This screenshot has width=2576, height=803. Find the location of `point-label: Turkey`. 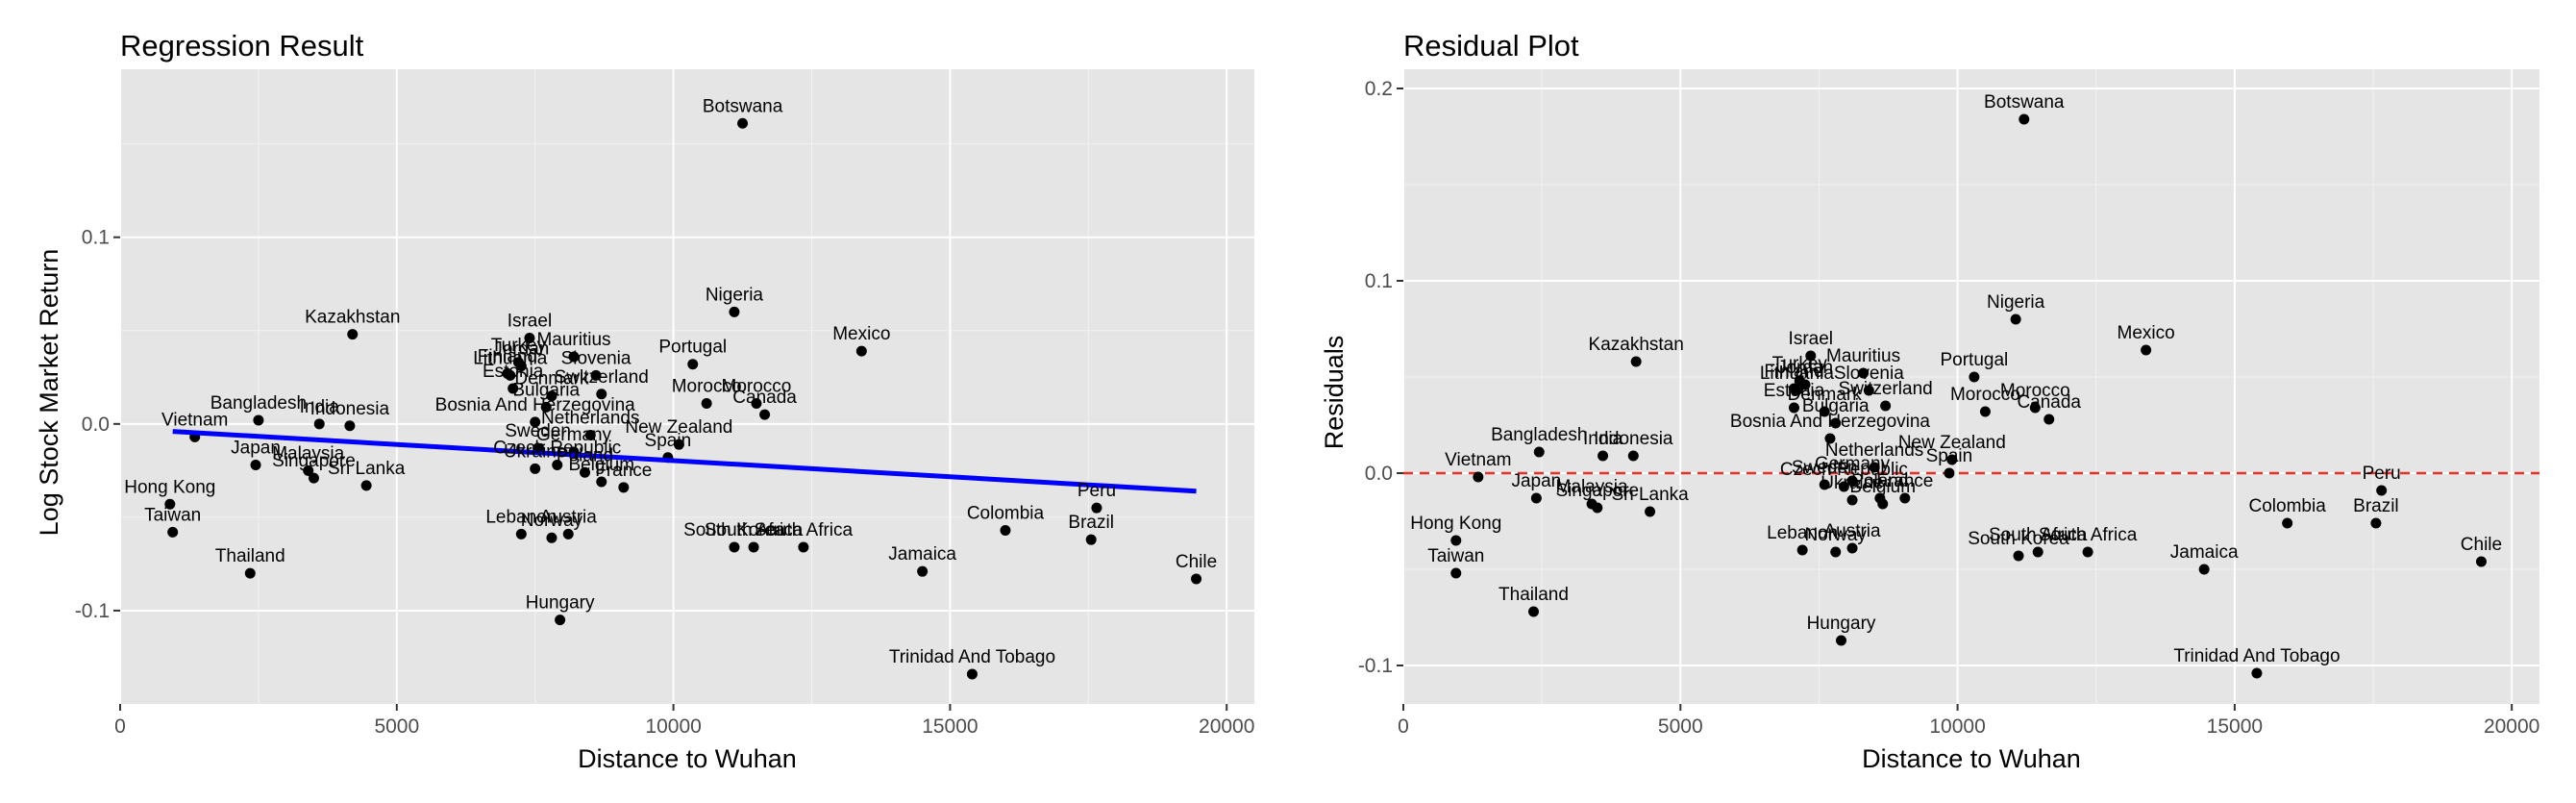

point-label: Turkey is located at coordinates (1800, 364).